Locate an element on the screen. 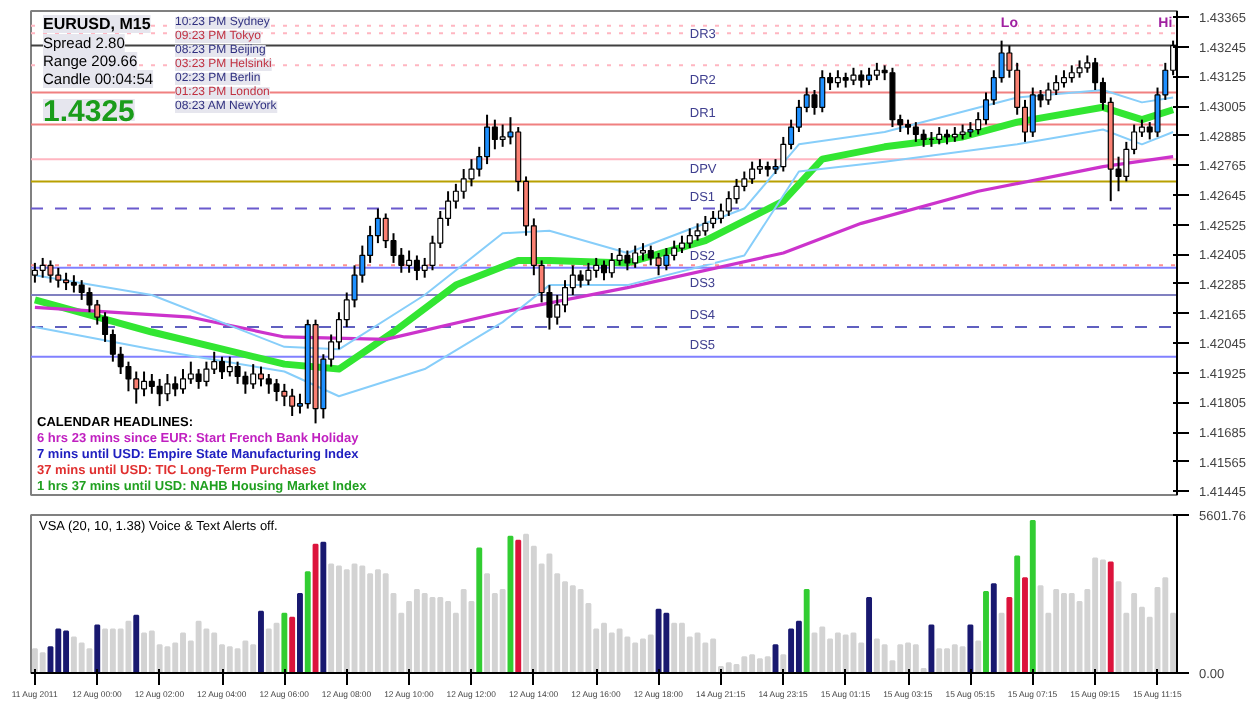 This screenshot has height=704, width=1250. annotation: EURUSD, M15 is located at coordinates (97, 24).